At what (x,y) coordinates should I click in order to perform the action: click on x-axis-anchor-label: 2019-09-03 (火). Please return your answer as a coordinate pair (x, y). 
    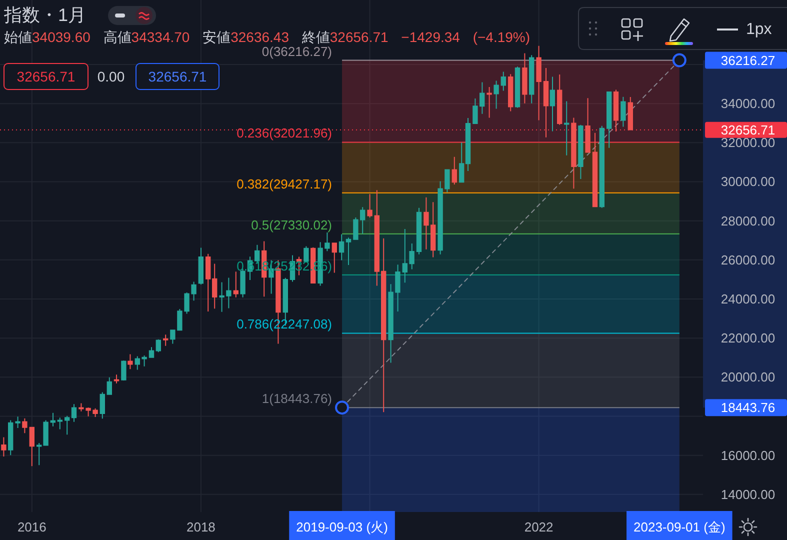
    Looking at the image, I should click on (342, 525).